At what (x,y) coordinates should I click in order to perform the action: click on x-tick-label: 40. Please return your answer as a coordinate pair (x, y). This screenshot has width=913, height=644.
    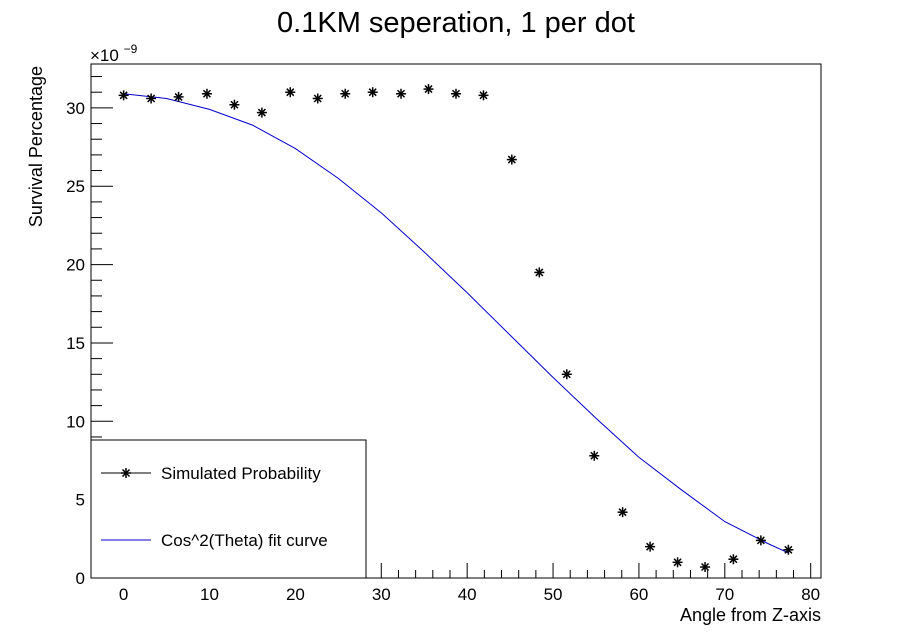
    Looking at the image, I should click on (467, 594).